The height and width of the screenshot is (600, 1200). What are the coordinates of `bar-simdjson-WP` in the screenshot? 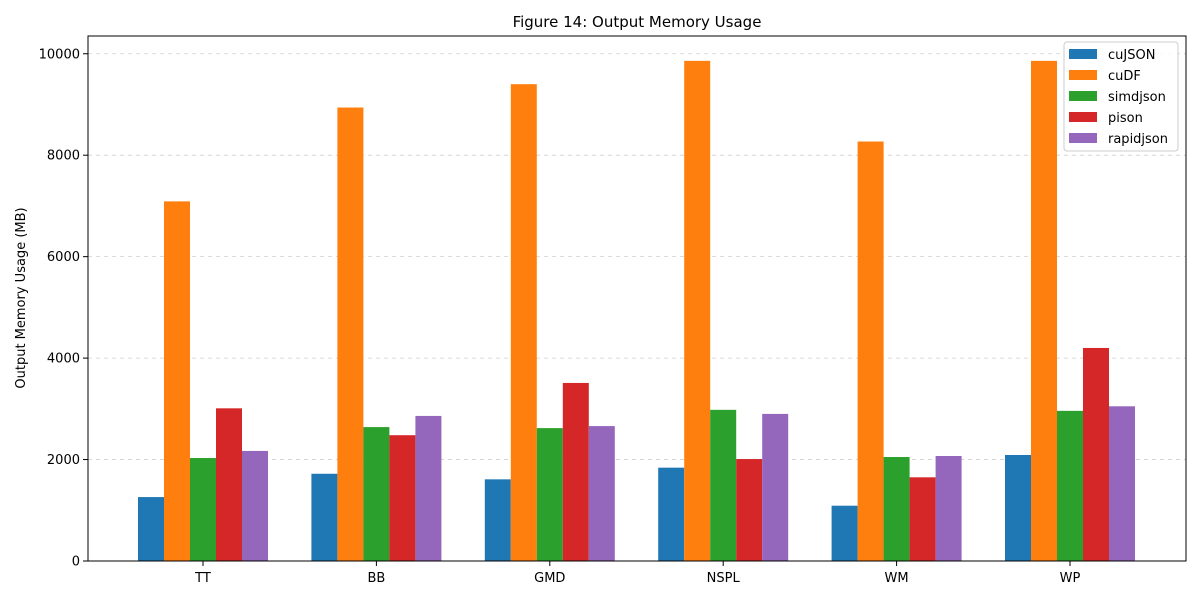 It's located at (1070, 485).